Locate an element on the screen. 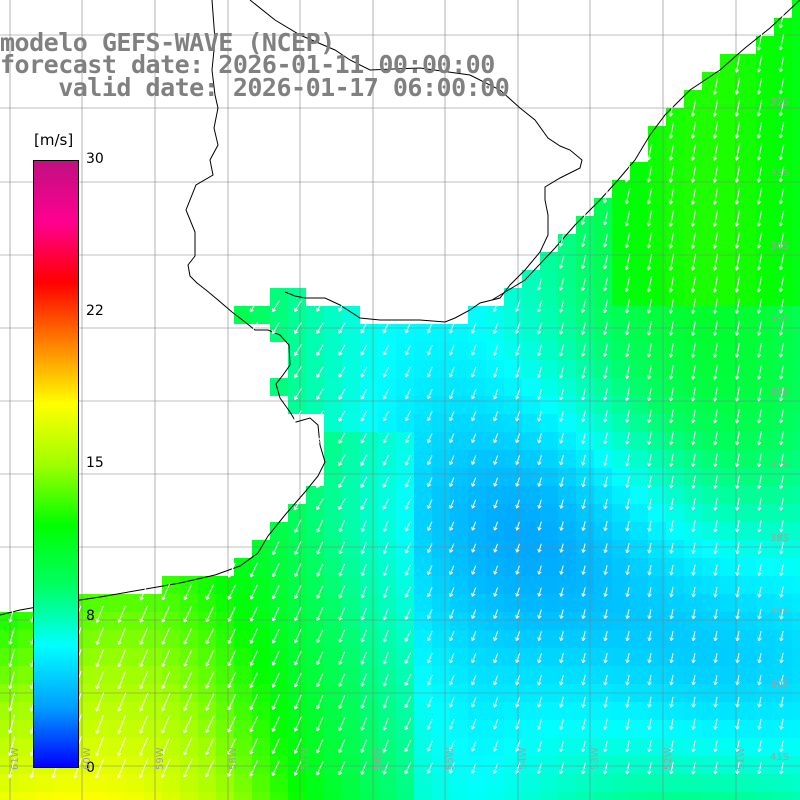  longitude-label: 56W is located at coordinates (378, 758).